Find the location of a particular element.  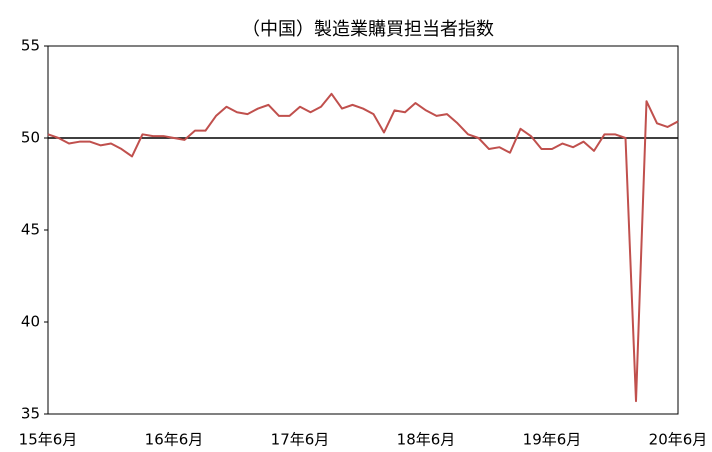

x-tick-label: 15年6月 is located at coordinates (48, 440).